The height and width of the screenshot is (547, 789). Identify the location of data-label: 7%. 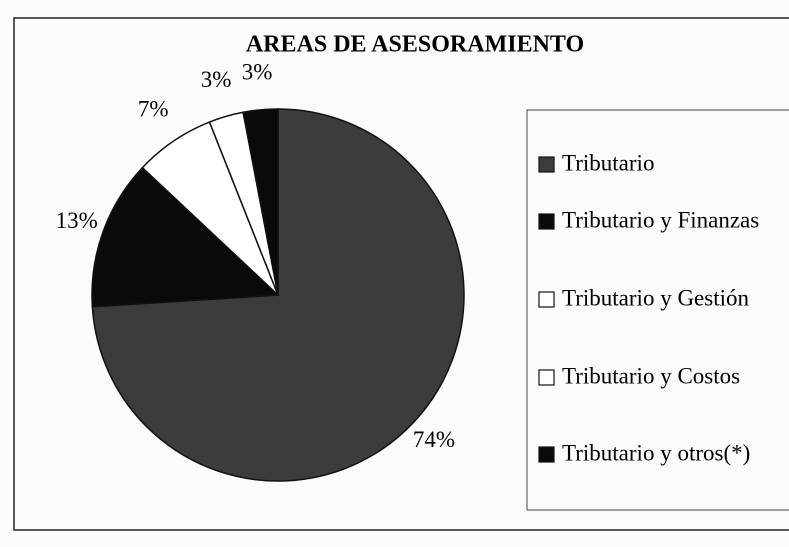
(153, 109).